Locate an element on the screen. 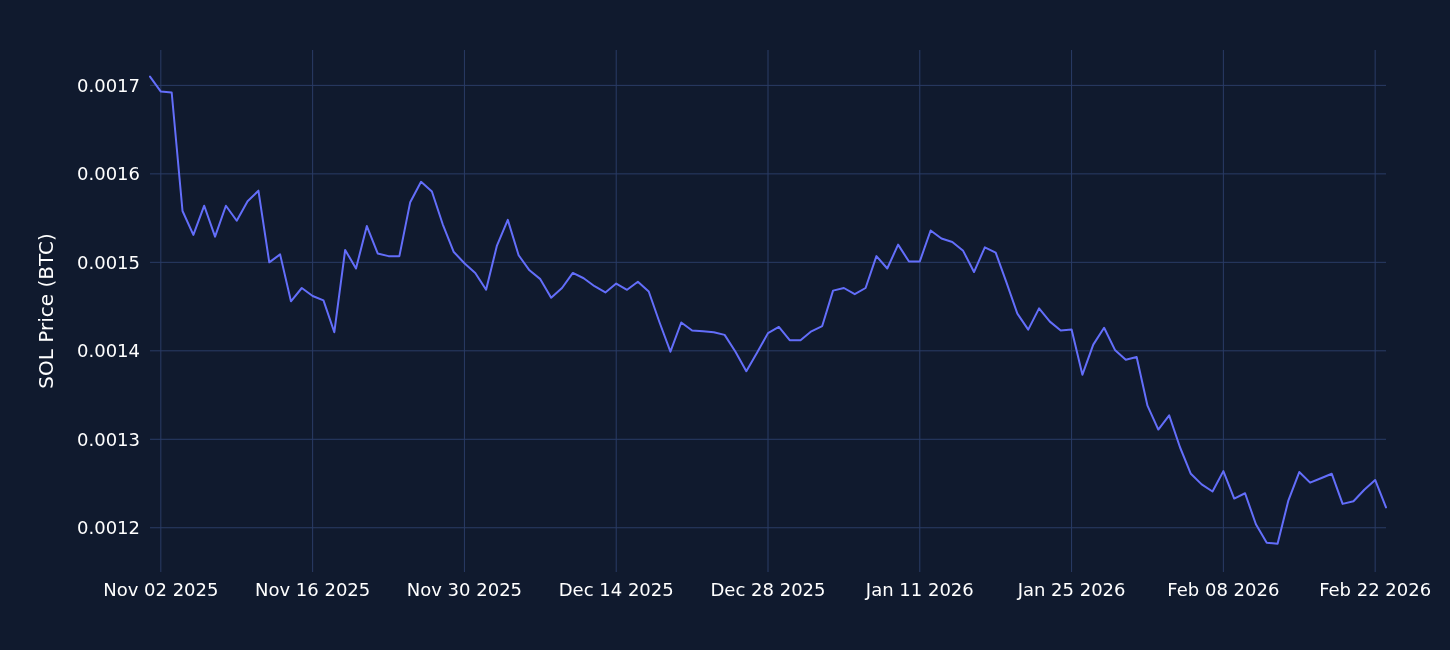 The image size is (1450, 650). x-tick-label: Dec 28 2025 is located at coordinates (768, 589).